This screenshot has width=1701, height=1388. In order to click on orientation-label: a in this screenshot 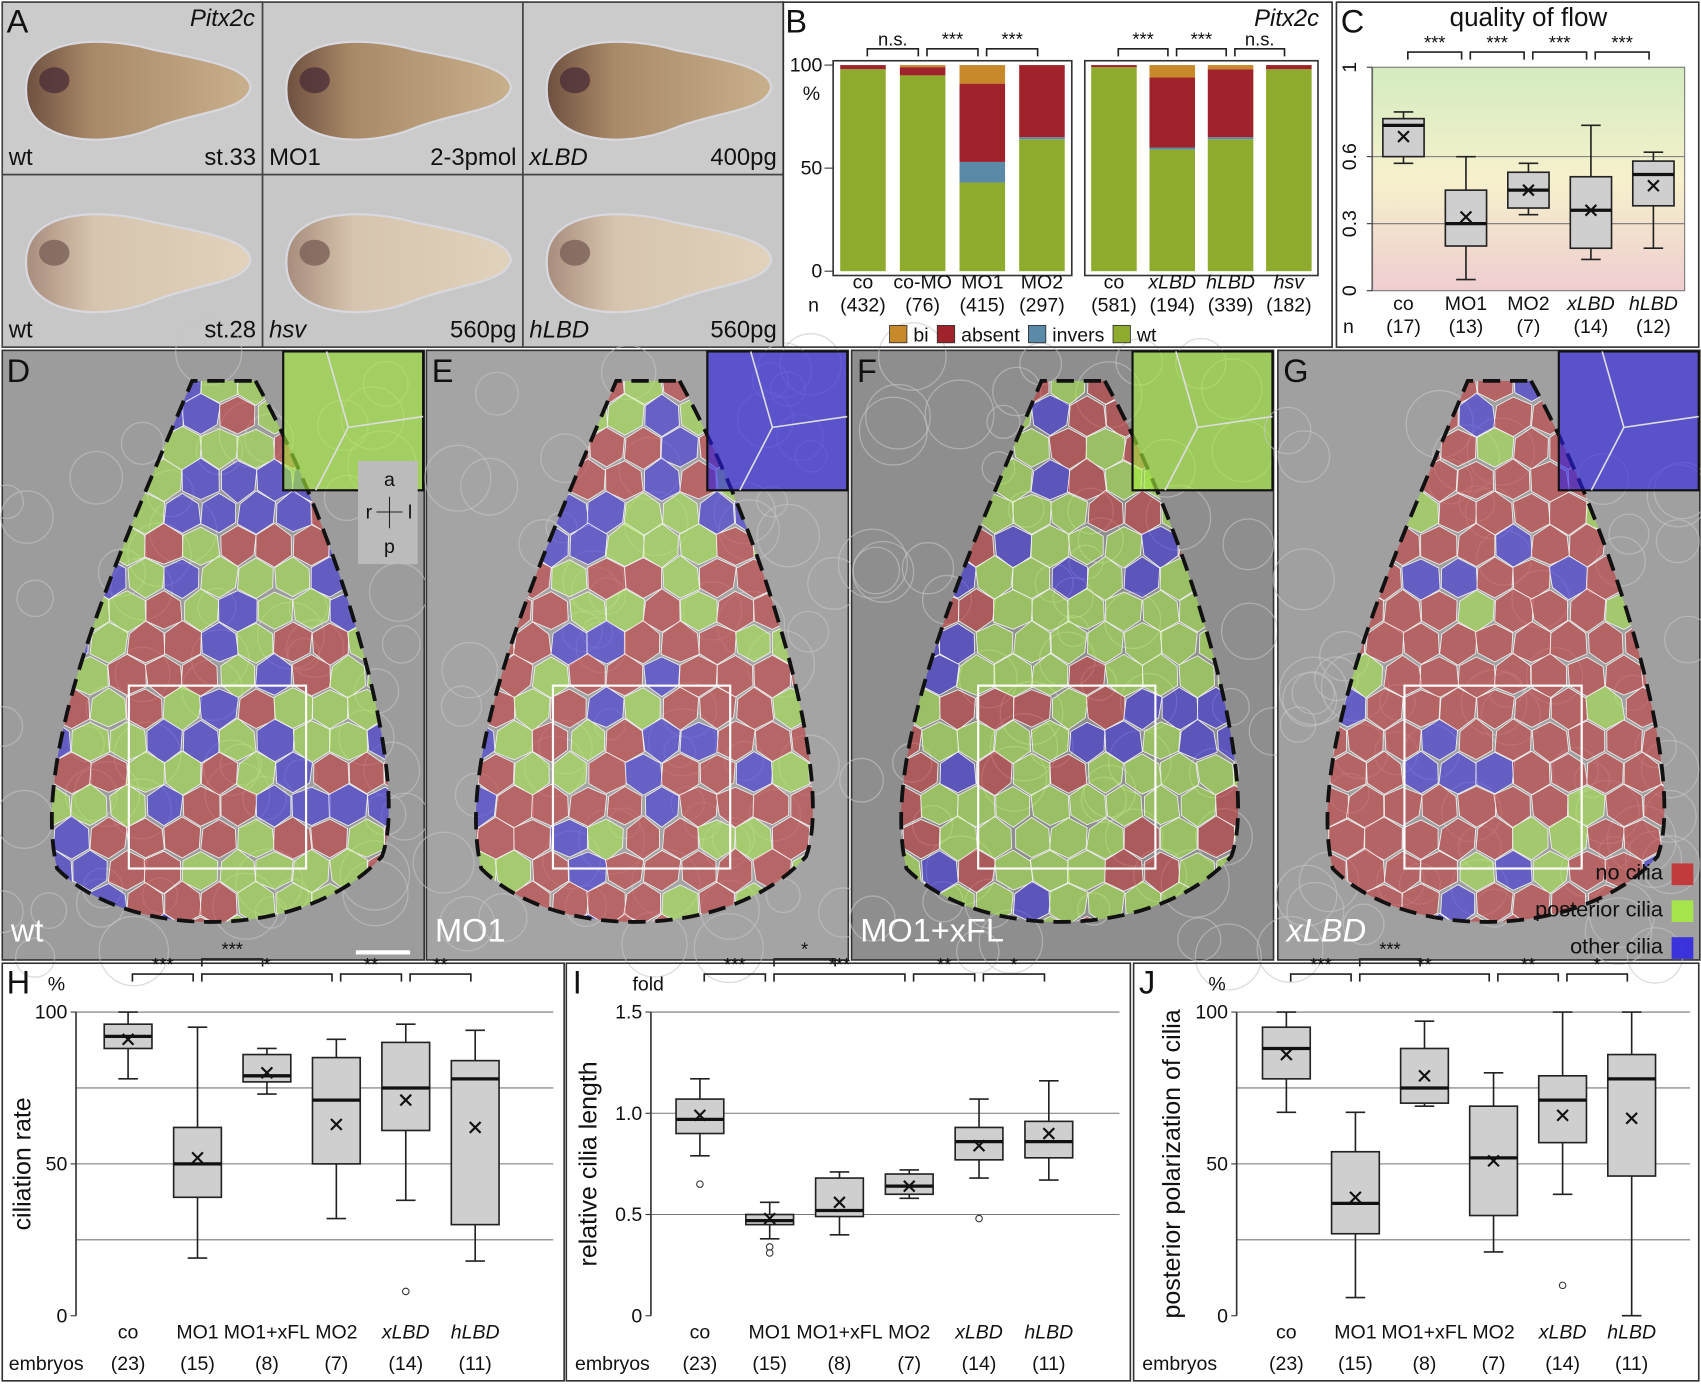, I will do `click(389, 480)`.